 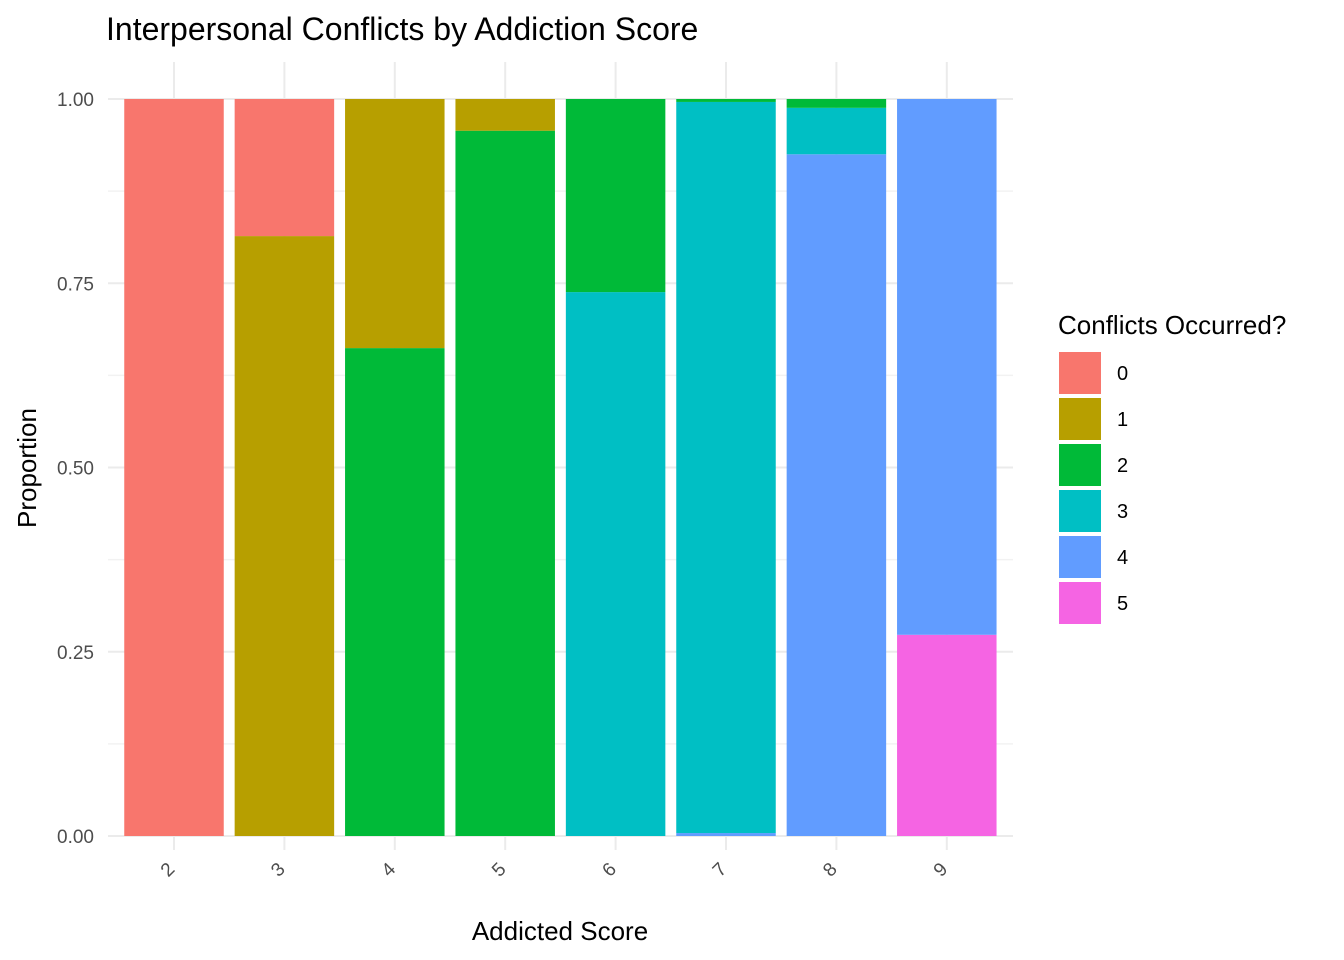 I want to click on y-axis-ticks: 0.00 0.25 0.50 0.75 1.00, so click(x=75, y=469).